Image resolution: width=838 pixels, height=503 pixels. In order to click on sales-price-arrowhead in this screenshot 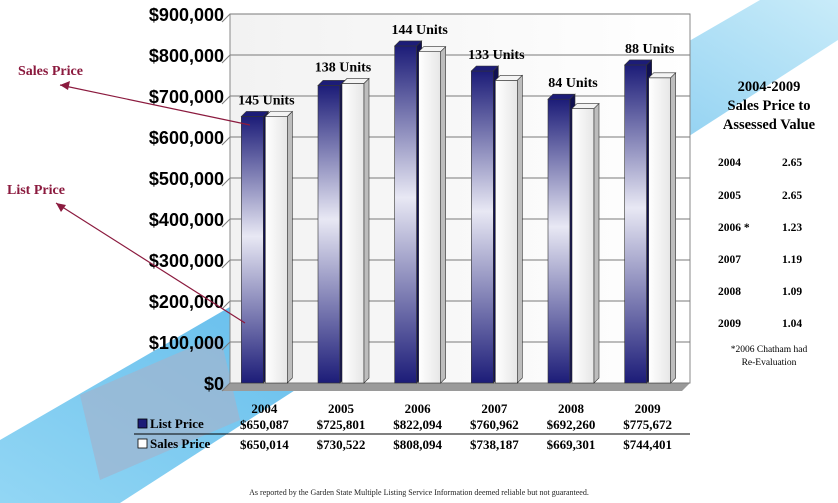, I will do `click(65, 85)`.